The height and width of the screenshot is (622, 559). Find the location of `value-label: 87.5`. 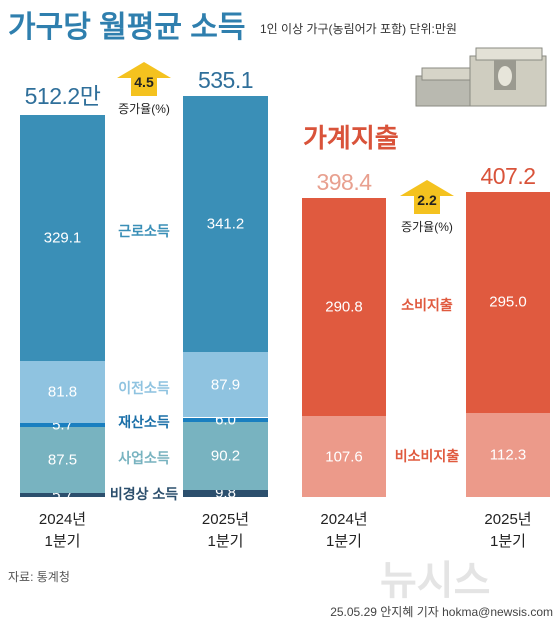

value-label: 87.5 is located at coordinates (62, 460).